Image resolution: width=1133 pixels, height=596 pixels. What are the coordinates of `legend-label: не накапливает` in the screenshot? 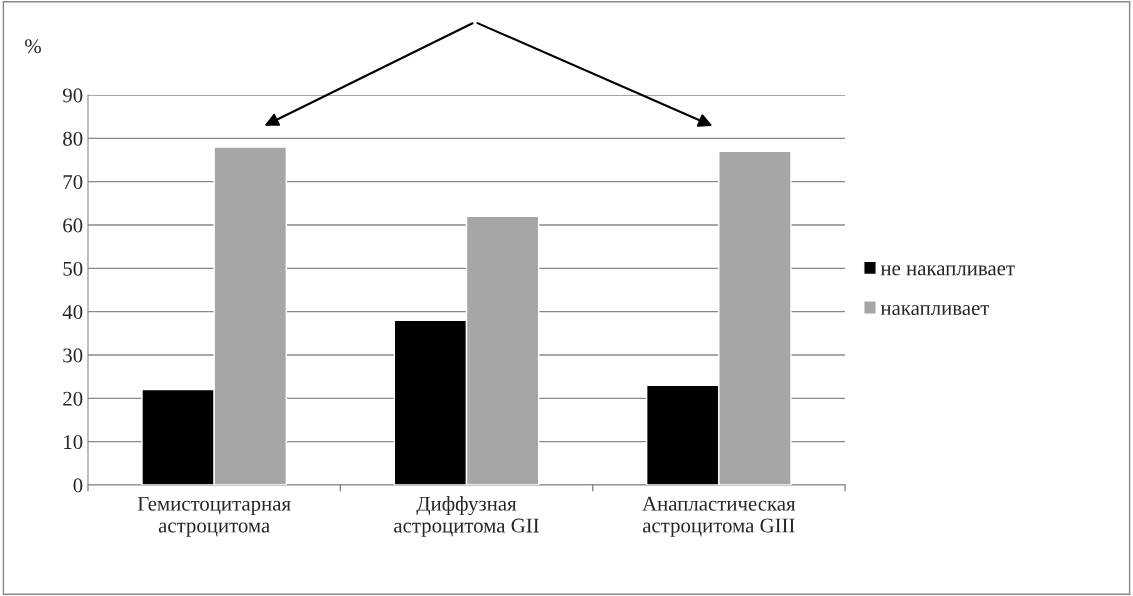 It's located at (947, 270).